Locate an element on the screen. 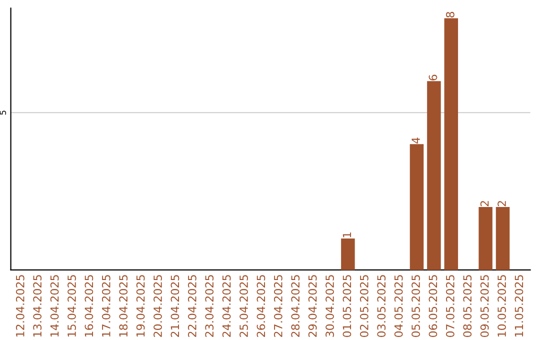 Image resolution: width=540 pixels, height=340 pixels. x-tick-label: 22.04.2025 is located at coordinates (192, 306).